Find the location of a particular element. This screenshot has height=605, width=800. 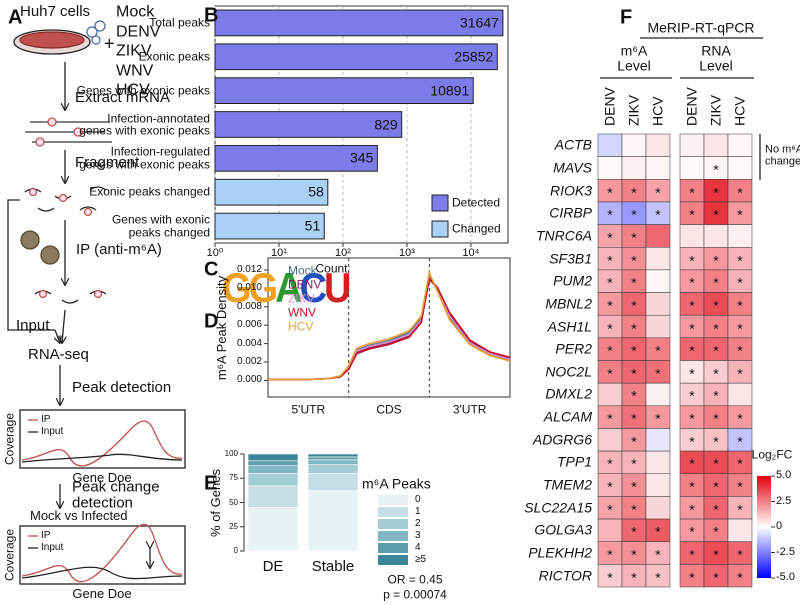

row-label: RICTOR is located at coordinates (565, 575).